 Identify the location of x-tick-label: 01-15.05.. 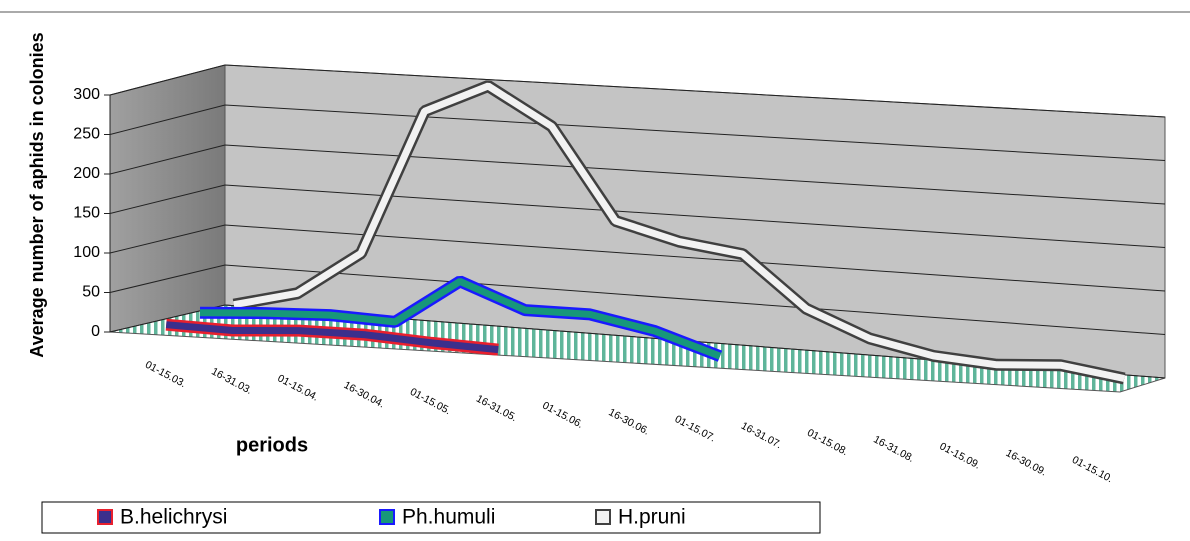
(430, 401).